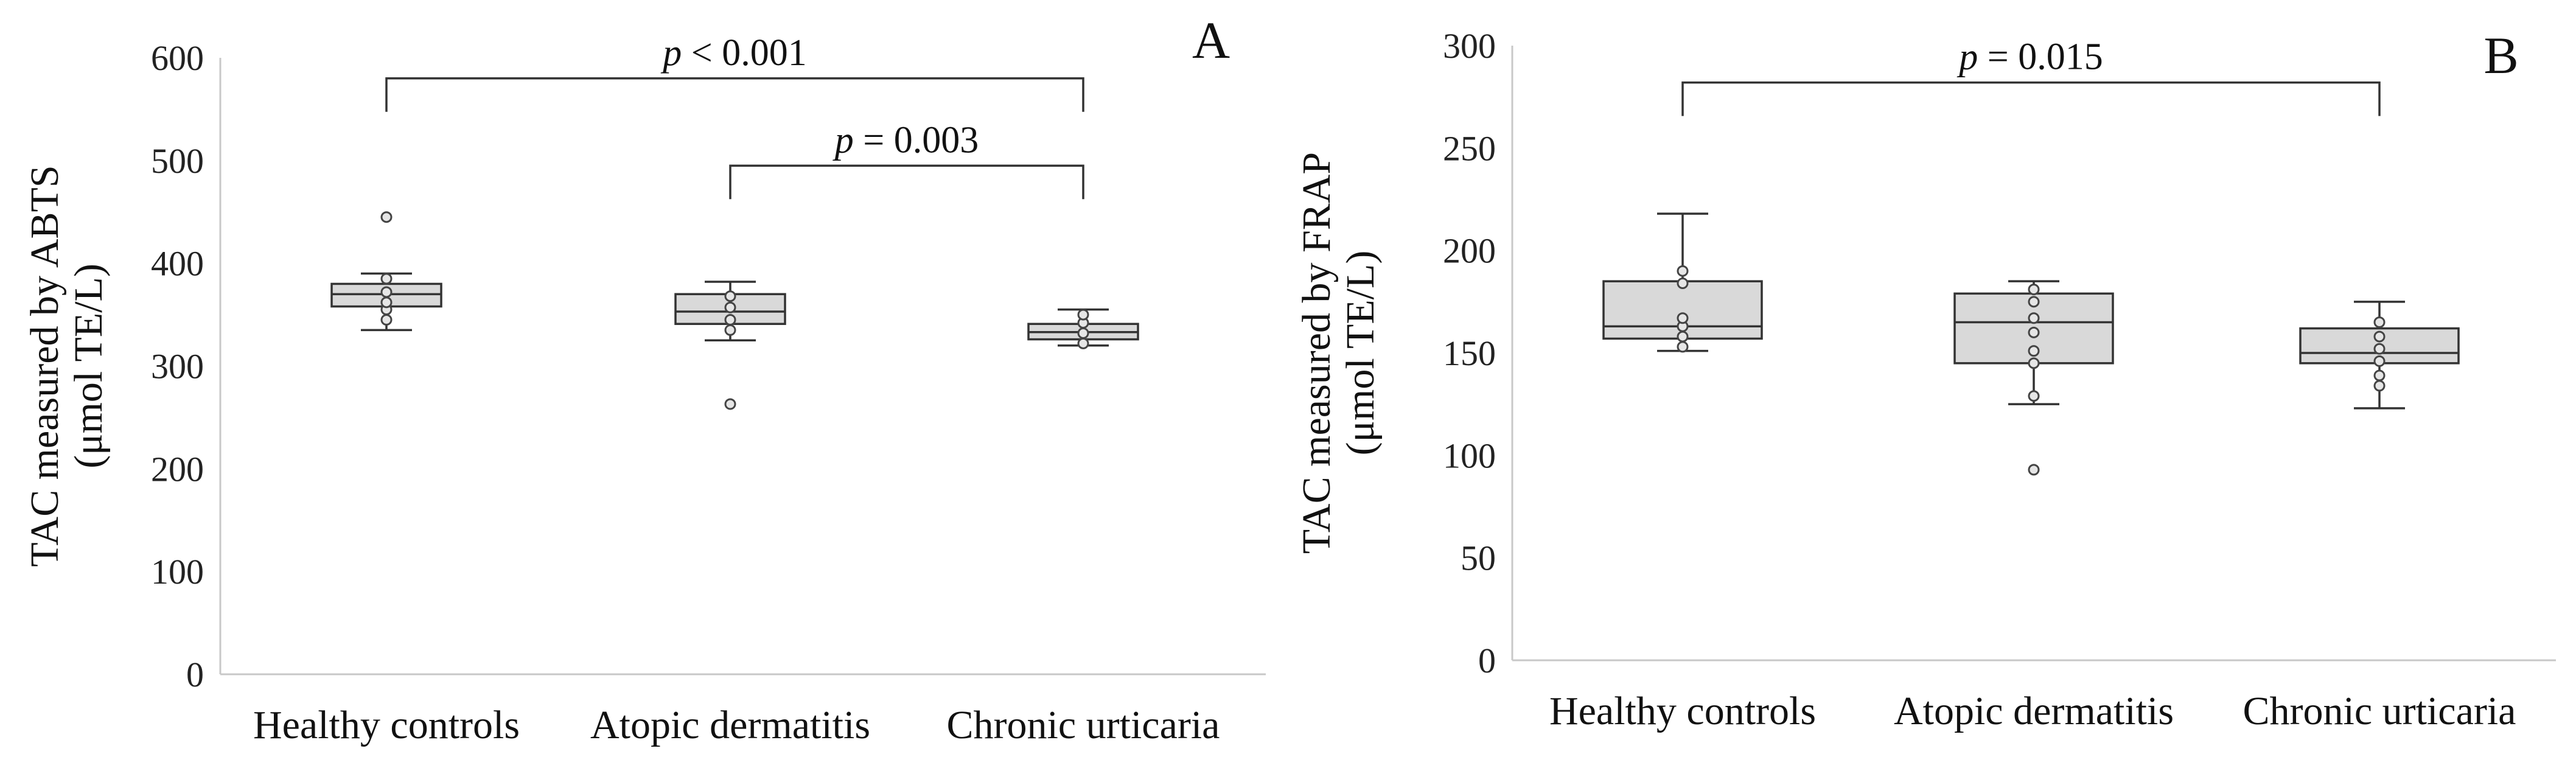 This screenshot has width=2576, height=768. What do you see at coordinates (45, 366) in the screenshot?
I see `y-axis-label: TAC measured by ABTS` at bounding box center [45, 366].